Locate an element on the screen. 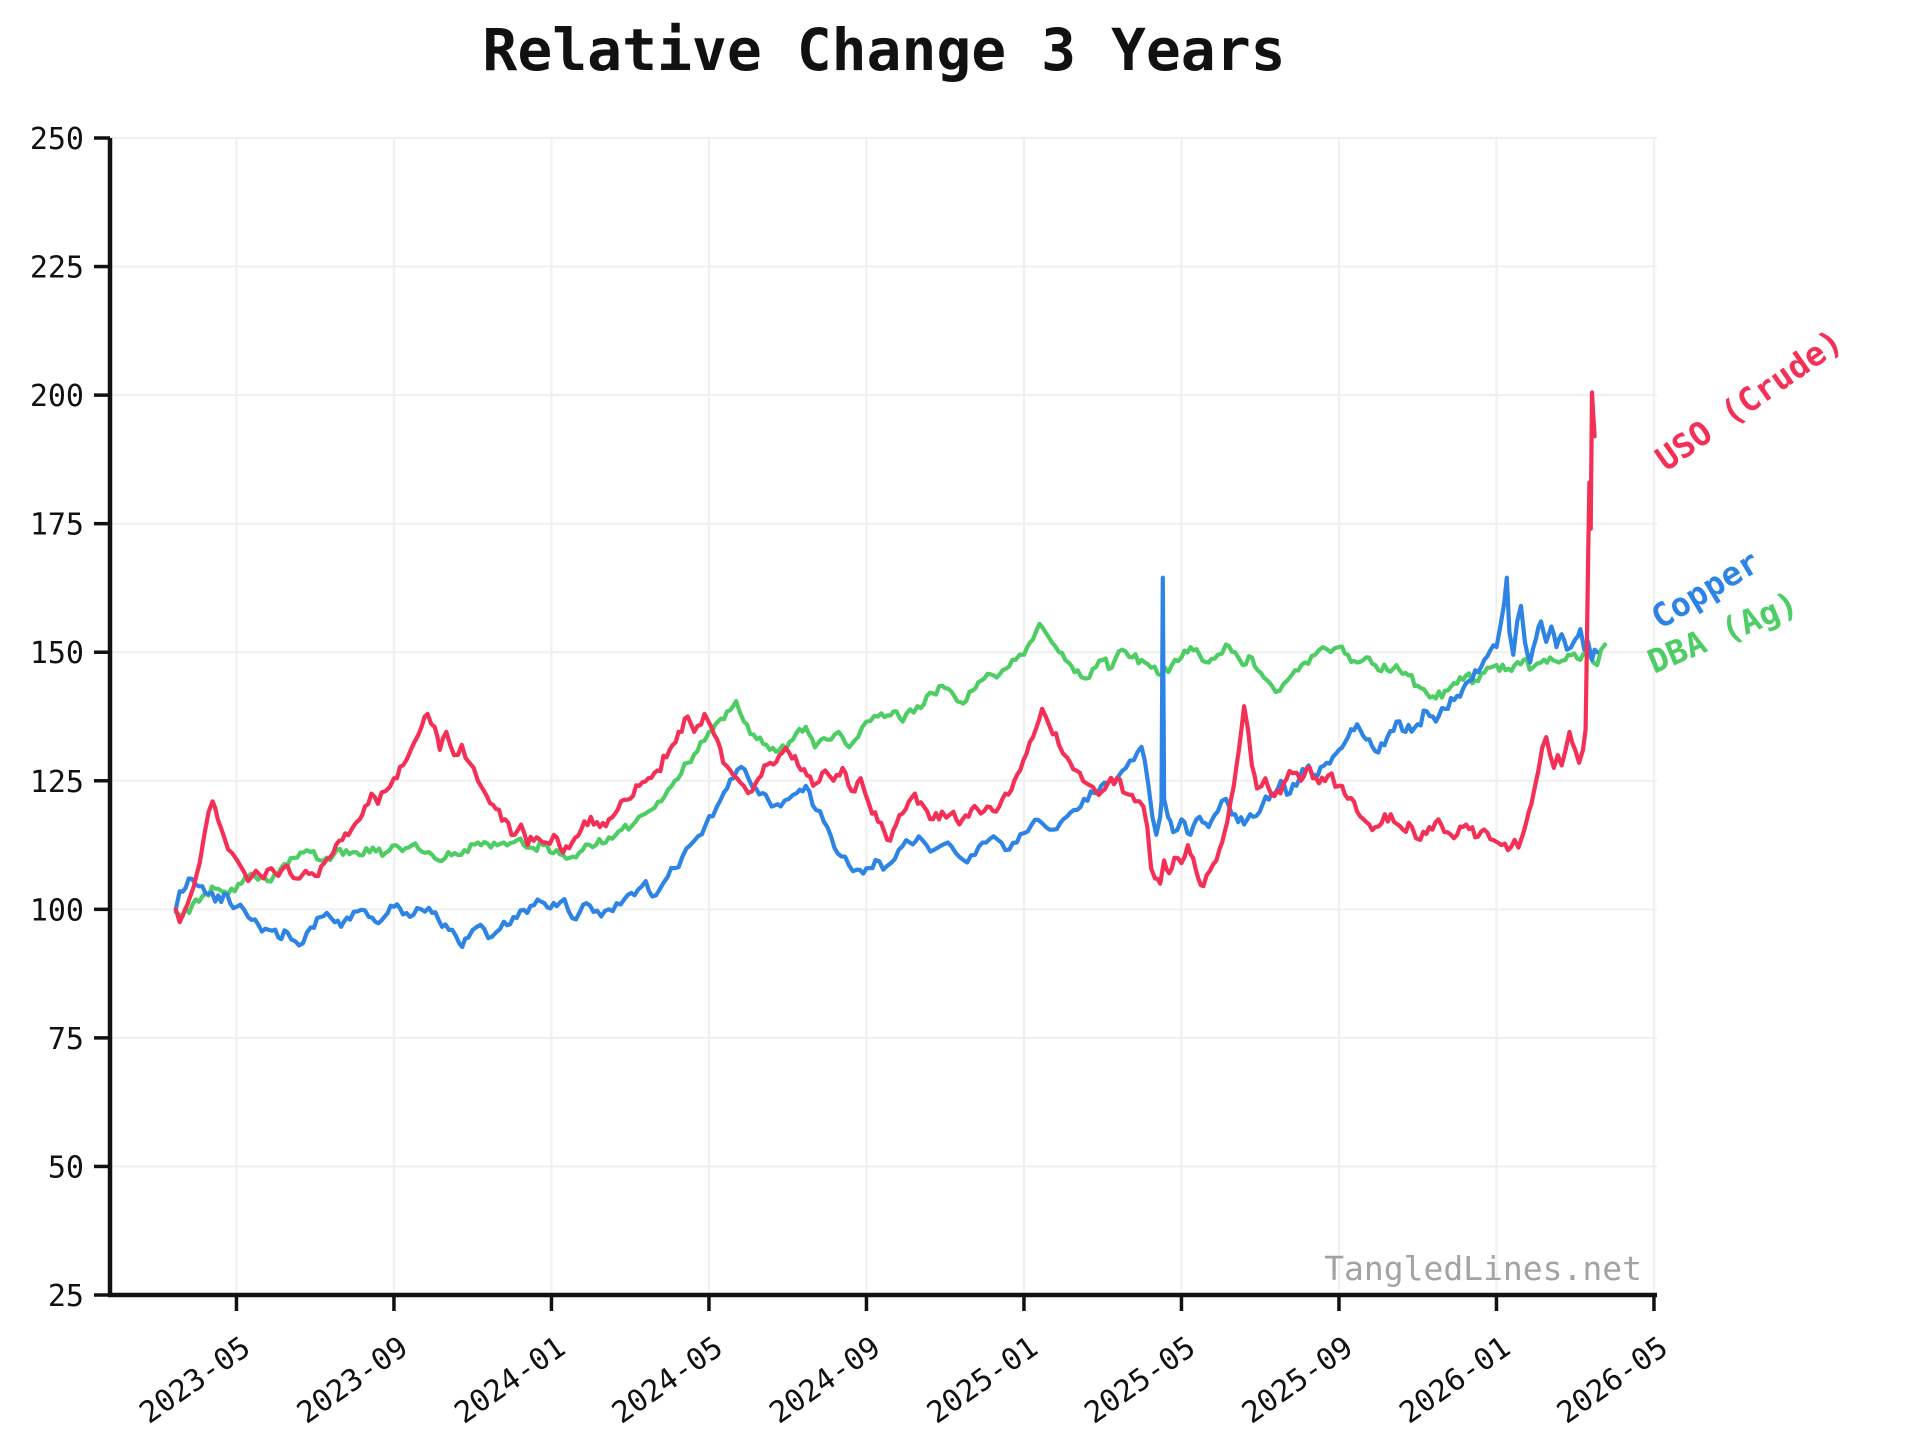  y-tick-label: 50 is located at coordinates (66, 1167).